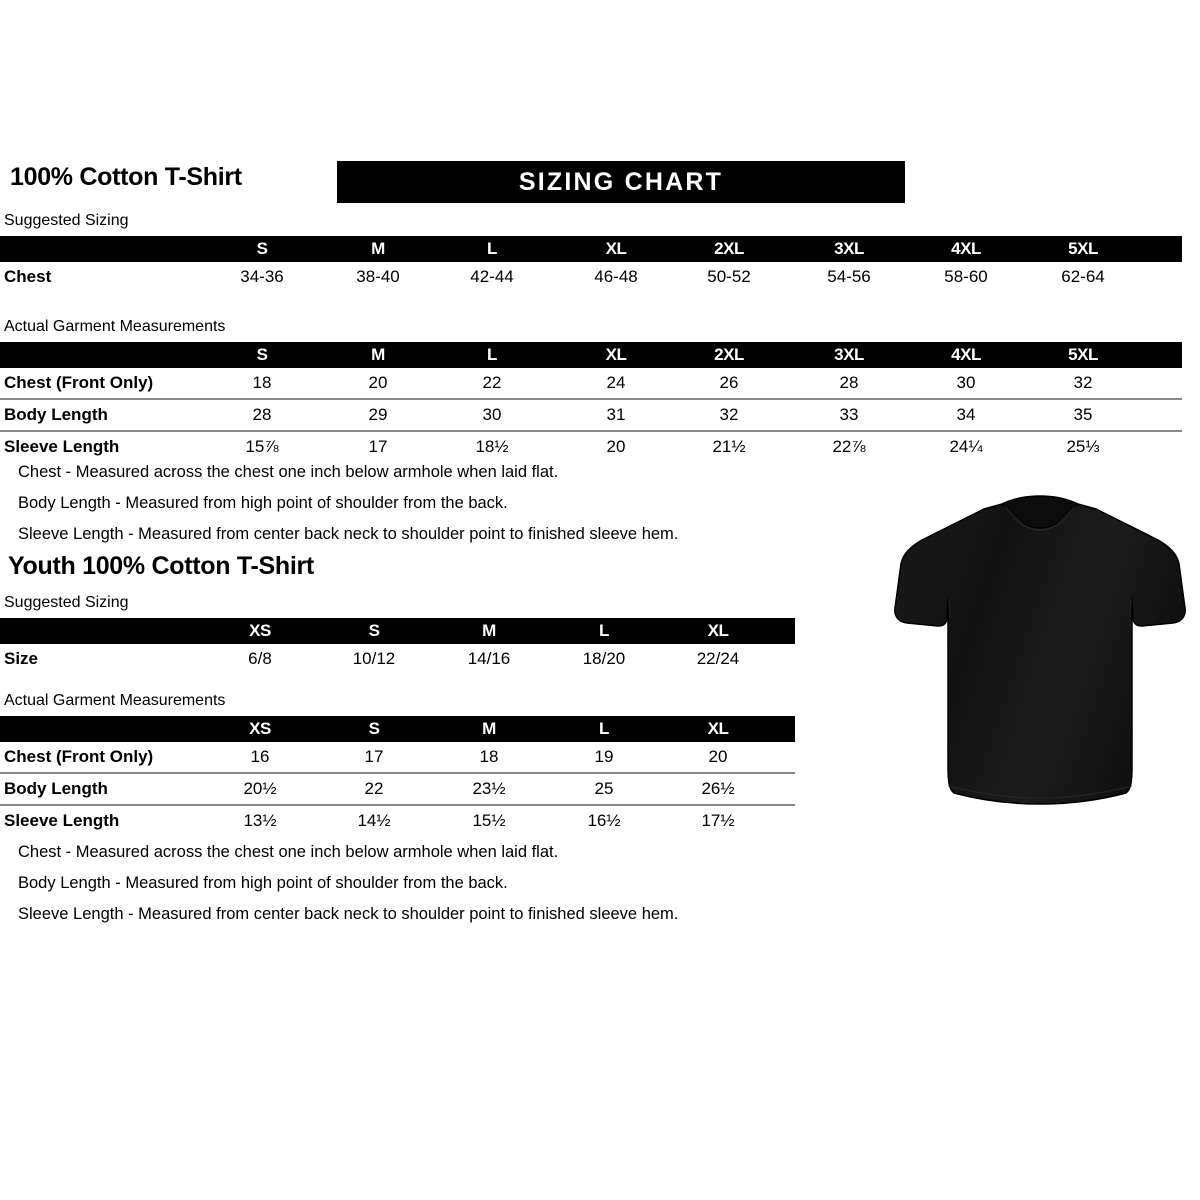 The width and height of the screenshot is (1200, 1200). I want to click on table-cell: 26, so click(729, 382).